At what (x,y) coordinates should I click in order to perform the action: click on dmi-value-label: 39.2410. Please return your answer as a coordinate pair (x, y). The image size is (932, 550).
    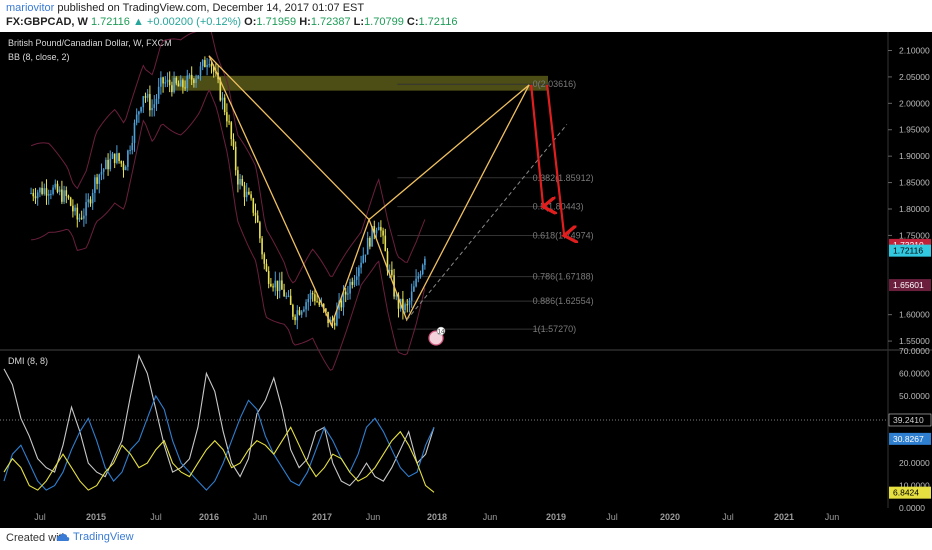
    Looking at the image, I should click on (908, 420).